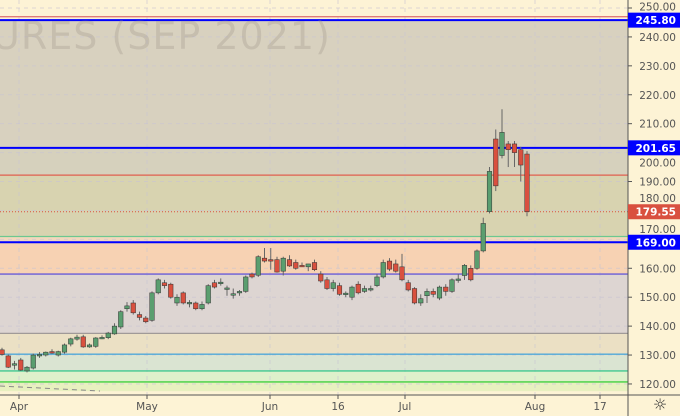 The image size is (680, 416). What do you see at coordinates (340, 405) in the screenshot?
I see `time-axis` at bounding box center [340, 405].